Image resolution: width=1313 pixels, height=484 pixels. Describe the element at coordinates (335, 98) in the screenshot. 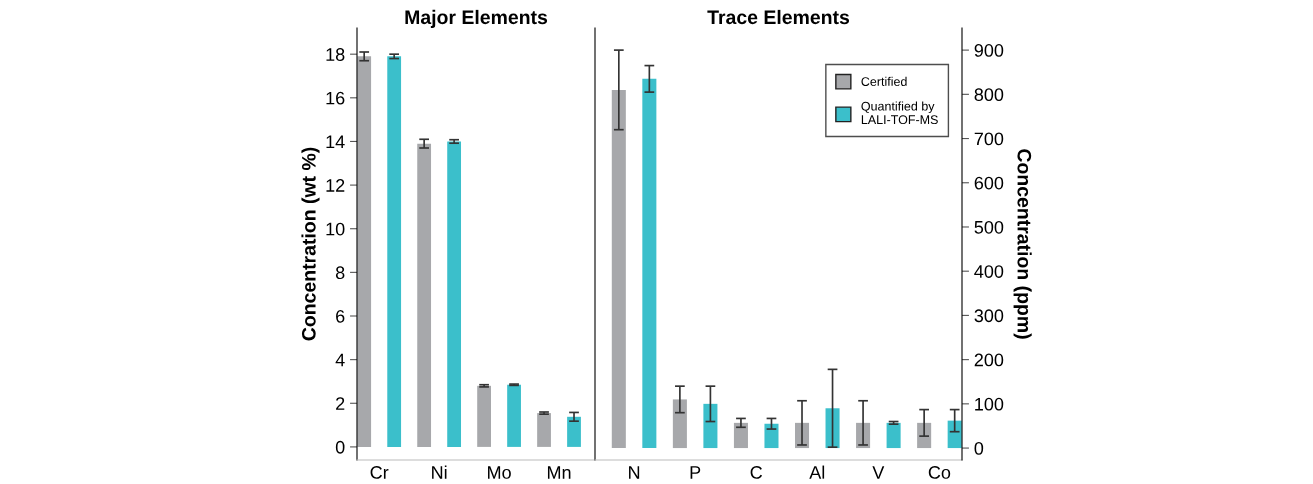

I see `y-tick-label: 16` at that location.